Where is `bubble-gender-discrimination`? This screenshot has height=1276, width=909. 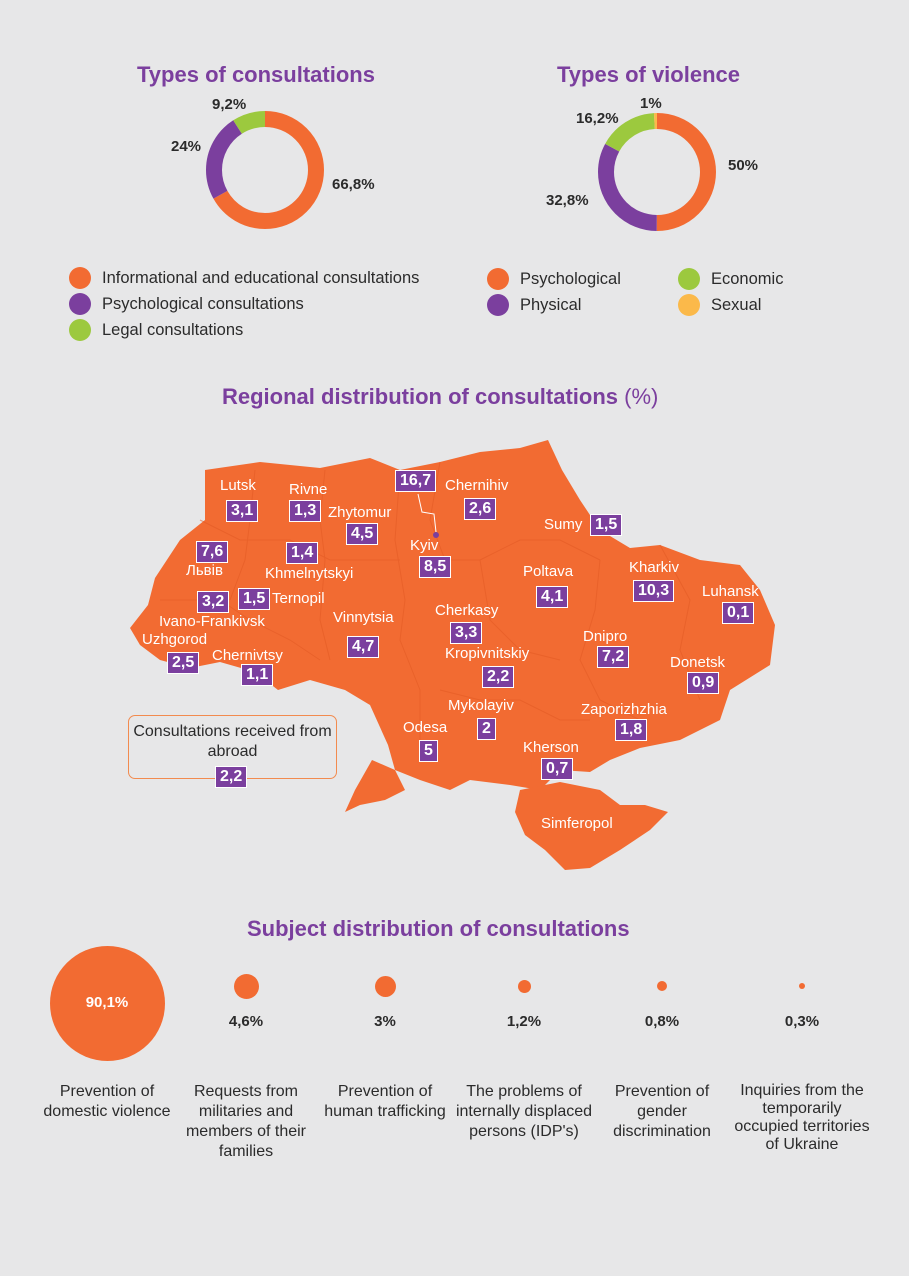
bubble-gender-discrimination is located at coordinates (662, 986).